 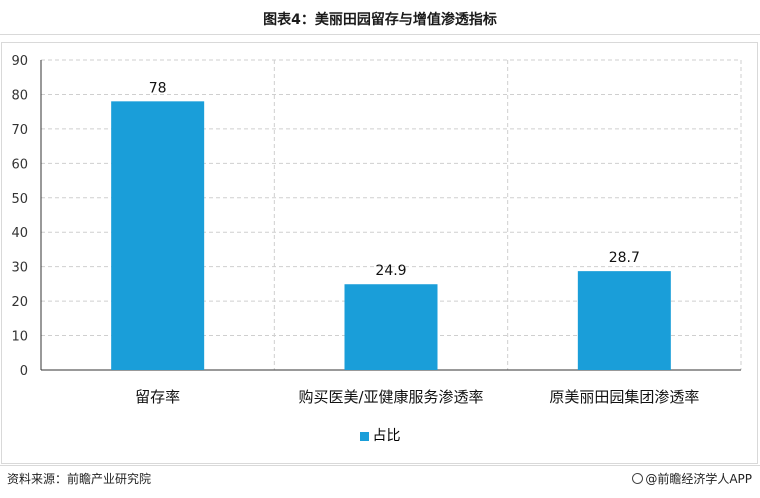 I want to click on chart-title: 图表4：美丽田园留存与增值渗透指标, so click(x=380, y=20).